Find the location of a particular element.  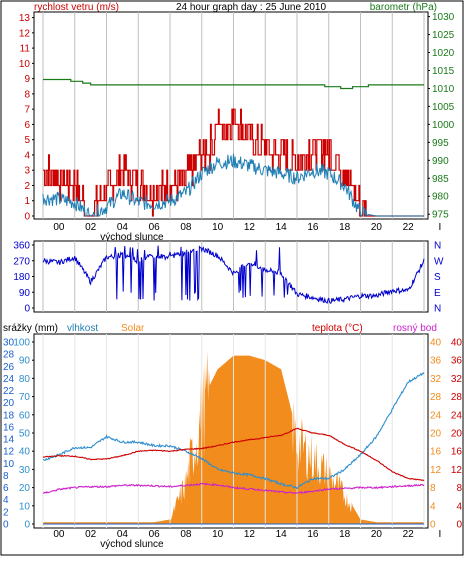

sunrise-label-bottom: východ slunce is located at coordinates (132, 544).